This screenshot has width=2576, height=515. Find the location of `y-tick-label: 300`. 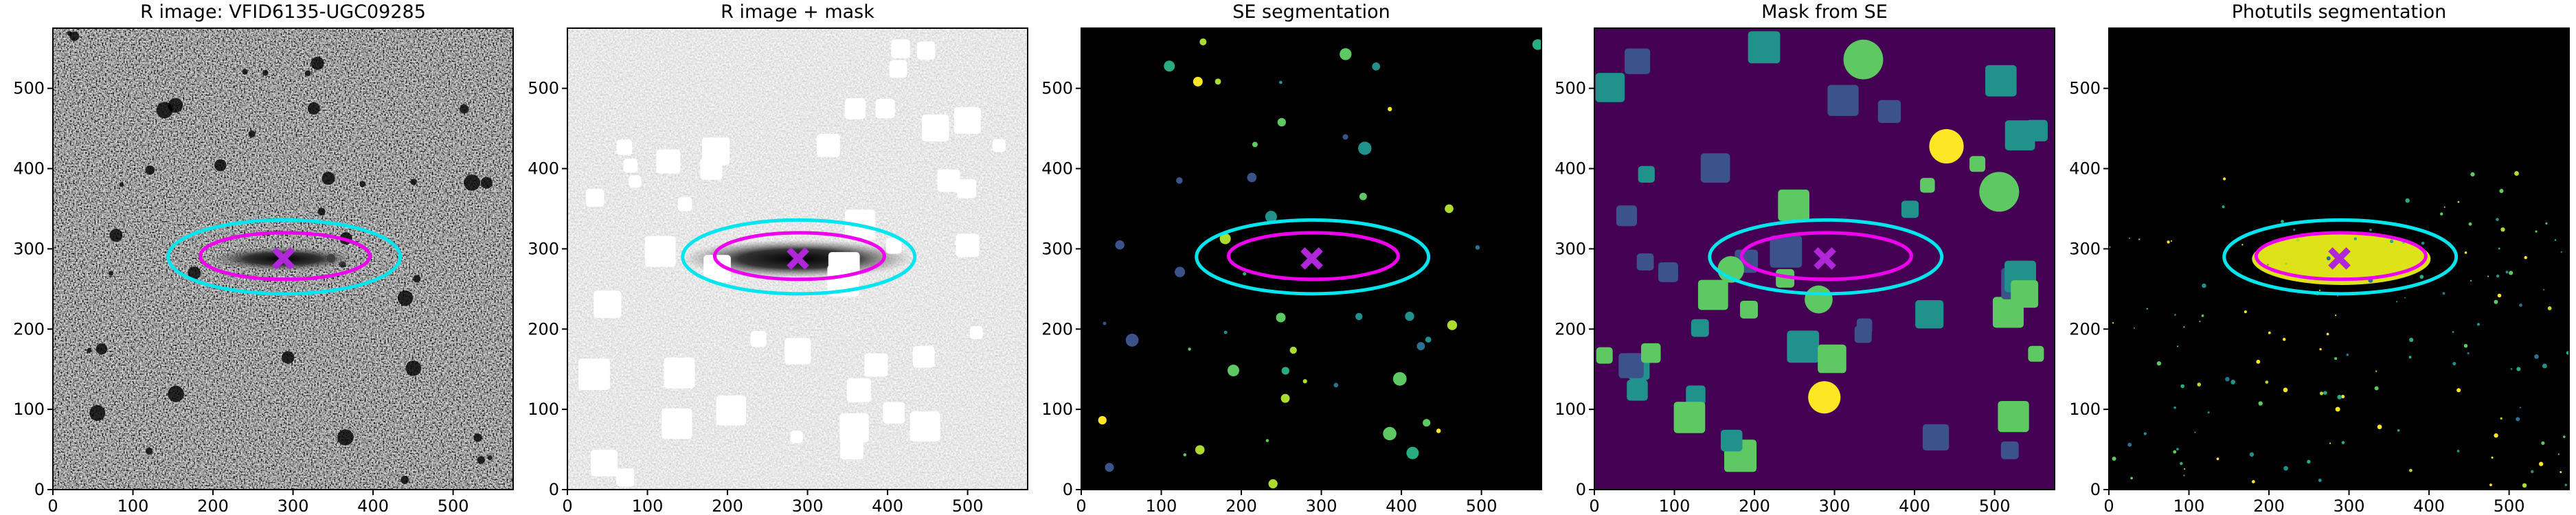

y-tick-label: 300 is located at coordinates (1570, 248).